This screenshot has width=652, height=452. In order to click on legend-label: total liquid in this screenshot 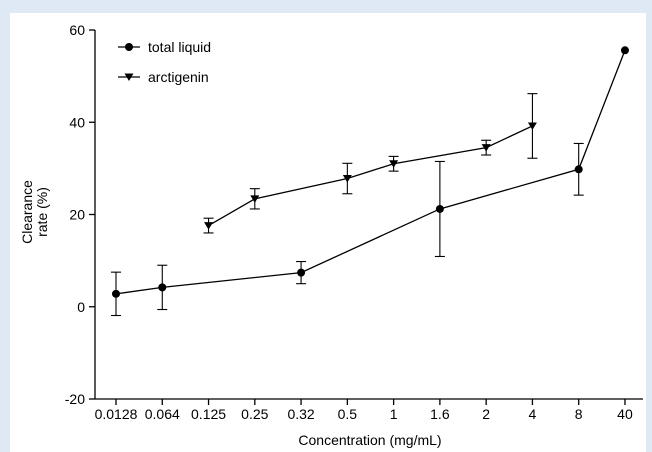, I will do `click(179, 47)`.